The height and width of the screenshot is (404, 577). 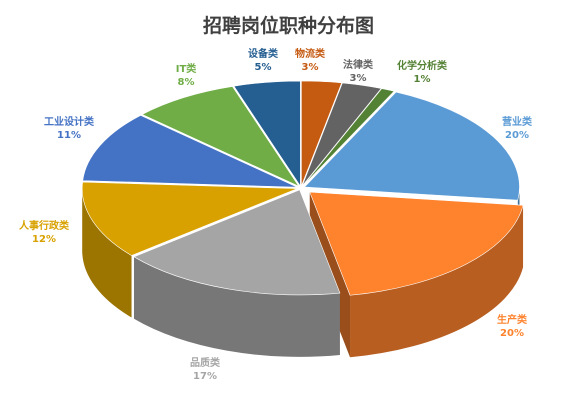 I want to click on slice-IT类, so click(x=220, y=137).